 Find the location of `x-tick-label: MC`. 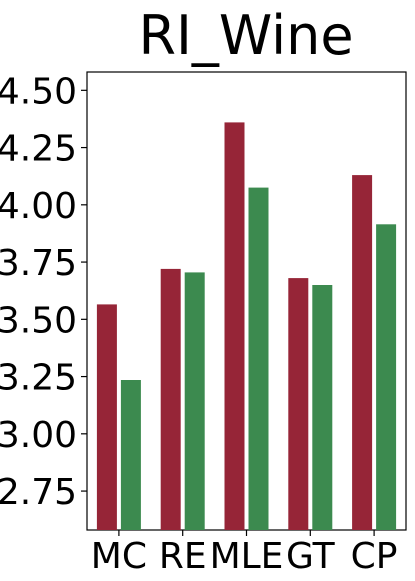

x-tick-label: MC is located at coordinates (119, 556).